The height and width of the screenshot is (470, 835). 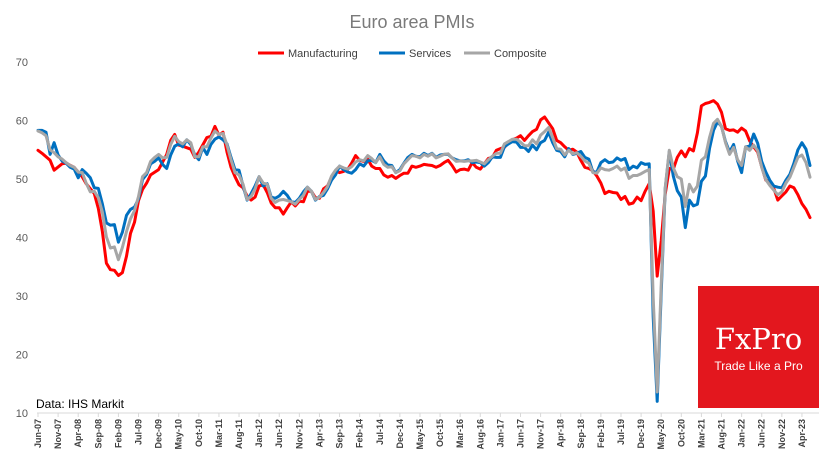 I want to click on y-tick-label: 30, so click(x=22, y=297).